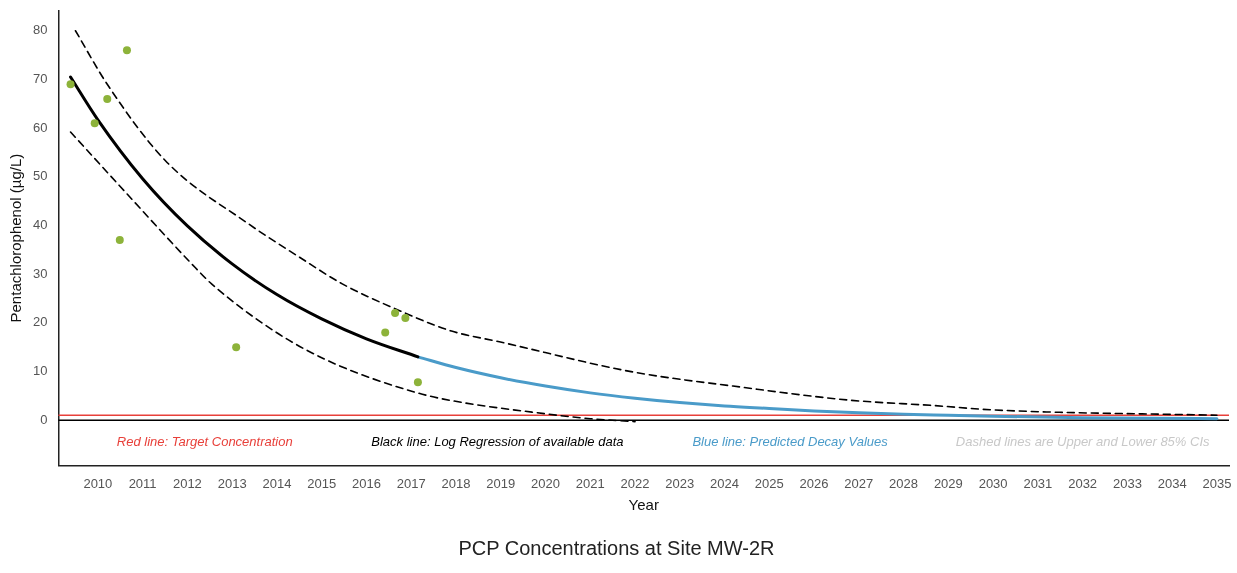 This screenshot has width=1237, height=573. Describe the element at coordinates (948, 483) in the screenshot. I see `x-tick-label: 2029` at that location.